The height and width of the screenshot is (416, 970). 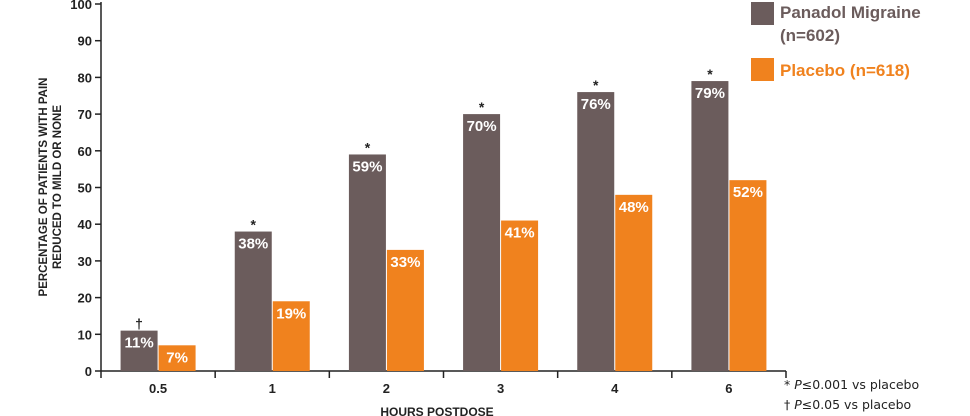 What do you see at coordinates (810, 35) in the screenshot?
I see `legend-label-panadol-line2: (n=602)` at bounding box center [810, 35].